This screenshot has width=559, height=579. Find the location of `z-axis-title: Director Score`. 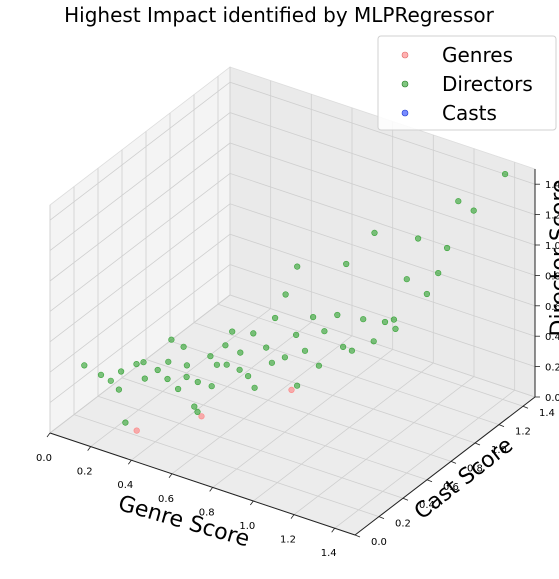

z-axis-title: Director Score is located at coordinates (553, 258).